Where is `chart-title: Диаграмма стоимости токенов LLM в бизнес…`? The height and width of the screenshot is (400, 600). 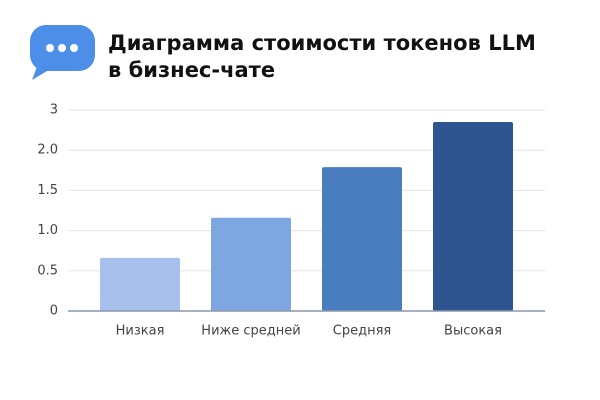
chart-title: Диаграмма стоимости токенов LLM в бизнес… is located at coordinates (322, 56).